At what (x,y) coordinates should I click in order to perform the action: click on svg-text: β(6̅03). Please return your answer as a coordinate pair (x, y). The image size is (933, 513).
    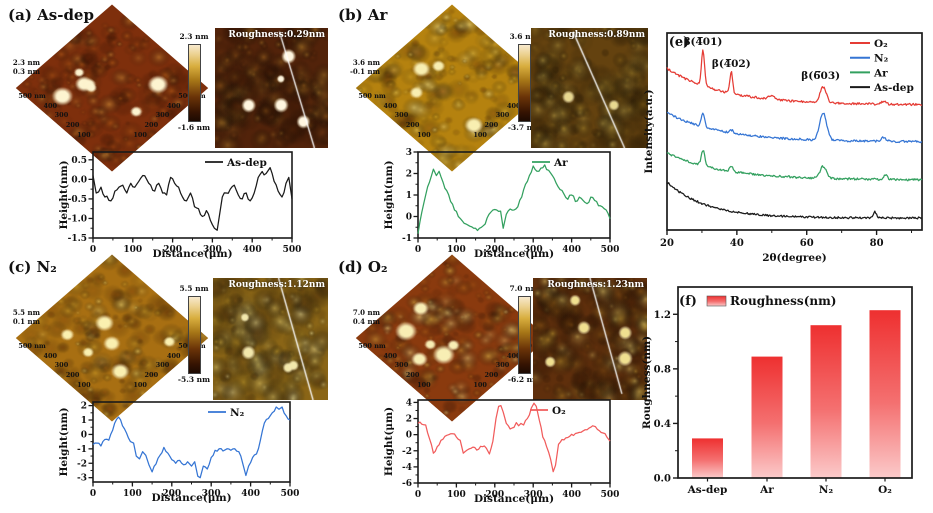
    Looking at the image, I should click on (820, 76).